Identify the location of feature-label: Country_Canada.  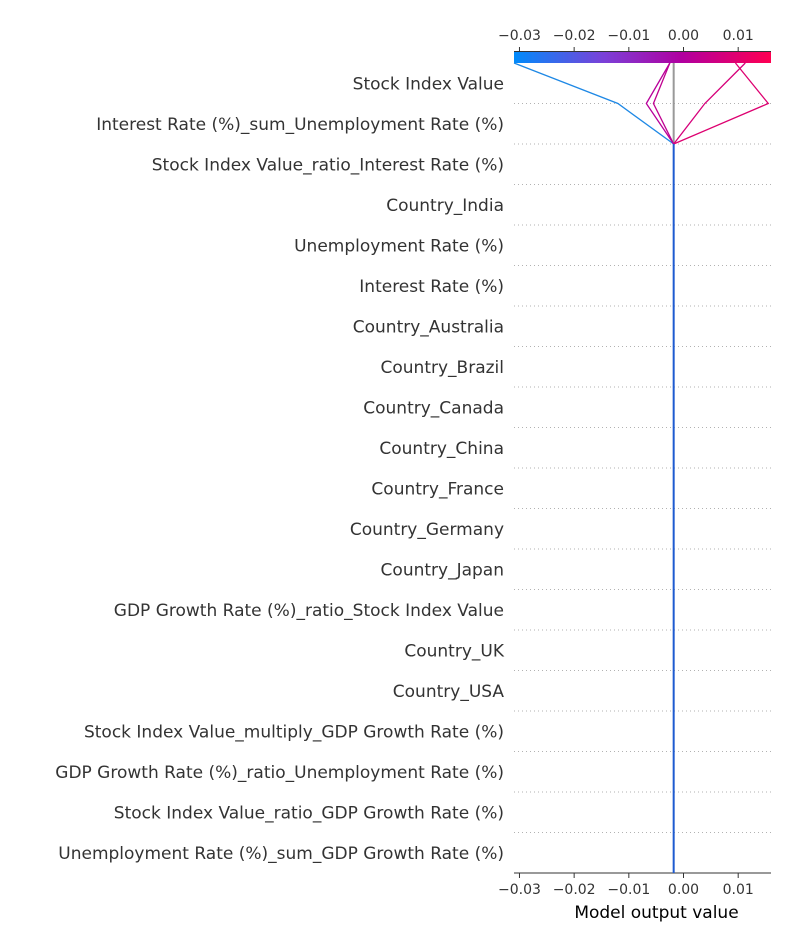
(433, 408).